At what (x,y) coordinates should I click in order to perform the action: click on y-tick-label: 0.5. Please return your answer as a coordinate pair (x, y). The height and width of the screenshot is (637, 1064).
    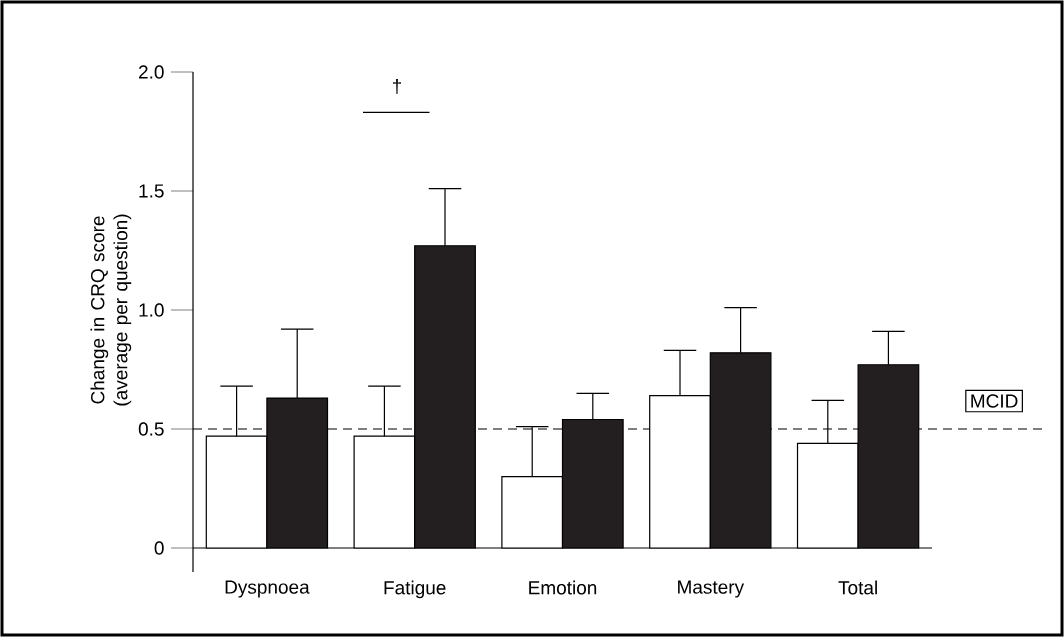
    Looking at the image, I should click on (151, 429).